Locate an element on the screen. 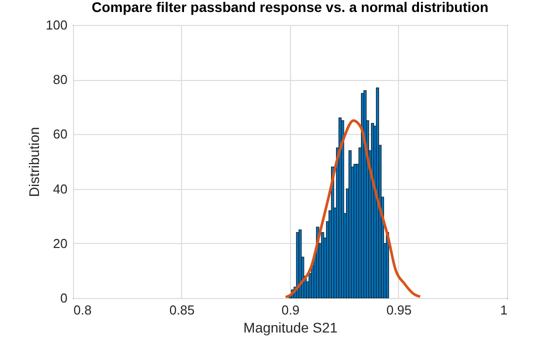 This screenshot has height=337, width=560. x-tick-label: 0.8 is located at coordinates (83, 310).